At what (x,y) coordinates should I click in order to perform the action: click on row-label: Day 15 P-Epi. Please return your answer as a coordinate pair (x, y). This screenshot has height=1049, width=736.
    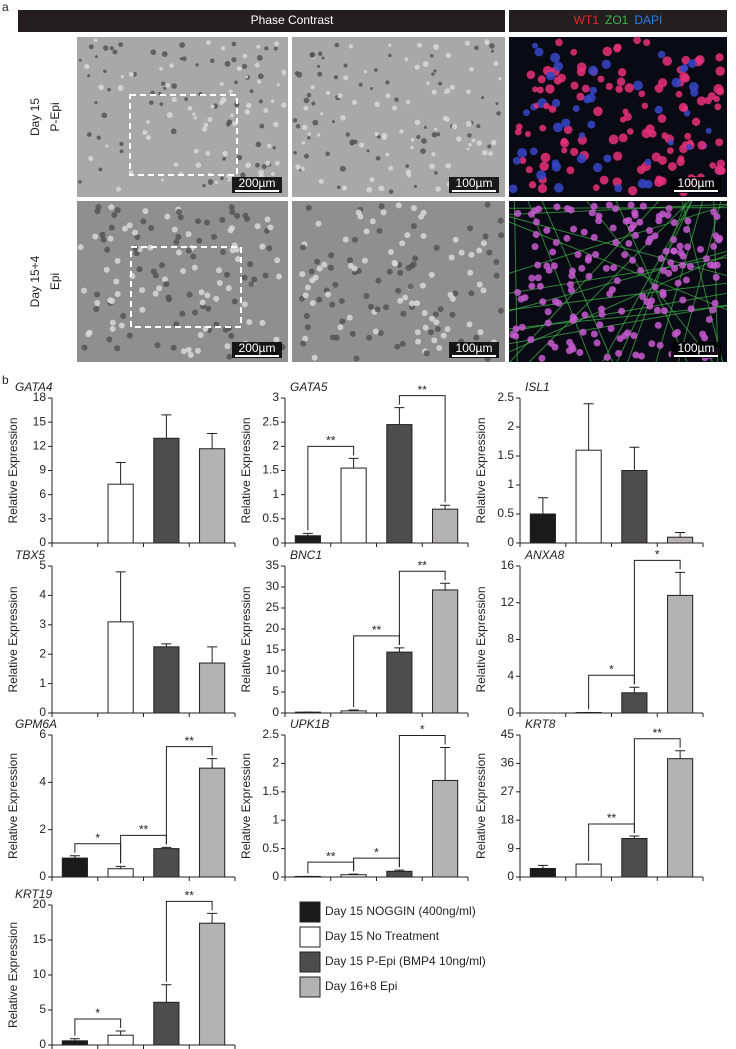
    Looking at the image, I should click on (45, 117).